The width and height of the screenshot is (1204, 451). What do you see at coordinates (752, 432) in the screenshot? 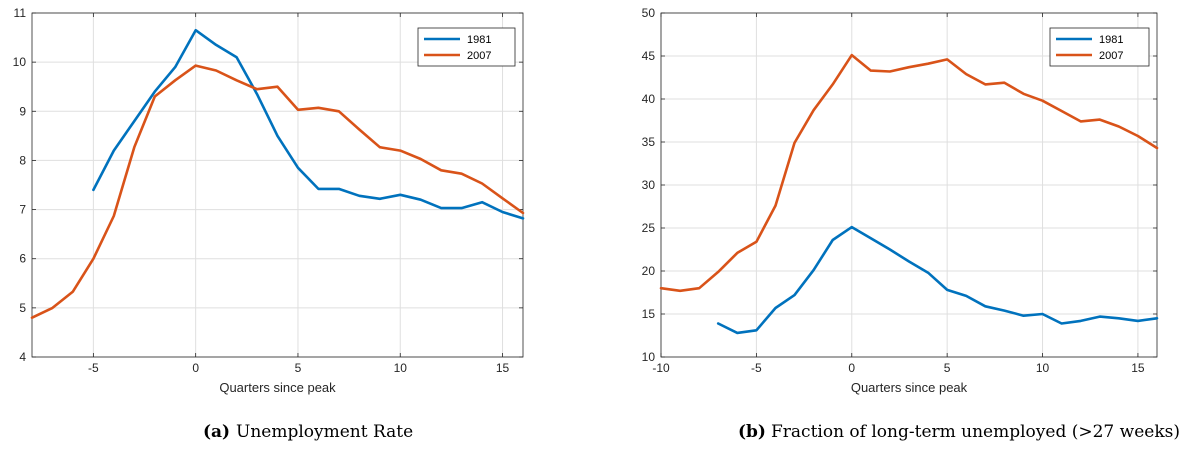
I see `caption-b-label: (b)` at bounding box center [752, 432].